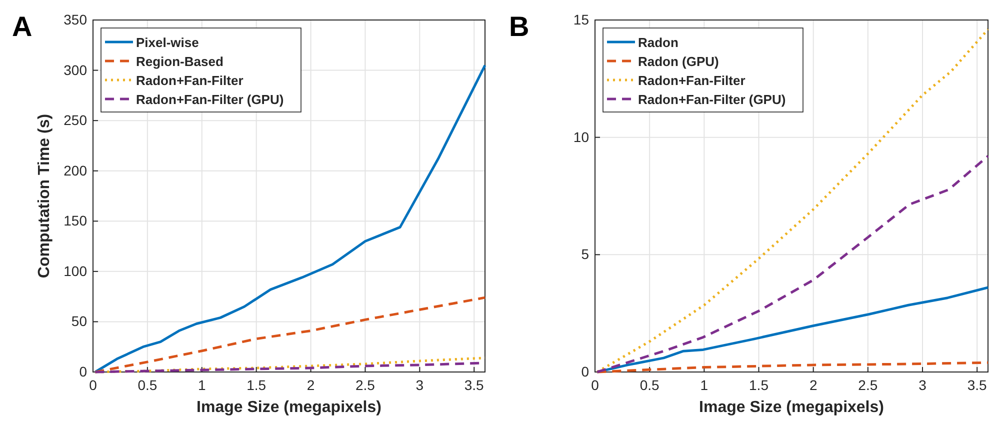 This screenshot has height=424, width=993. I want to click on legend-label: Radon, so click(658, 42).